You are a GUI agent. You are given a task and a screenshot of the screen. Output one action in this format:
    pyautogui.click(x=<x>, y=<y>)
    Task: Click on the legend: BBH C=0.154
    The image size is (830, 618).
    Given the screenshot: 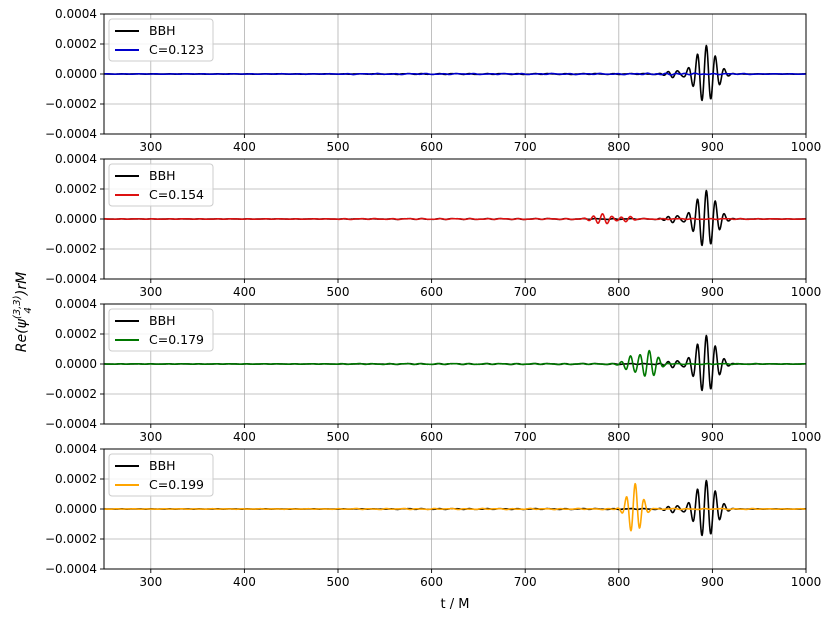 What is the action you would take?
    pyautogui.click(x=161, y=185)
    